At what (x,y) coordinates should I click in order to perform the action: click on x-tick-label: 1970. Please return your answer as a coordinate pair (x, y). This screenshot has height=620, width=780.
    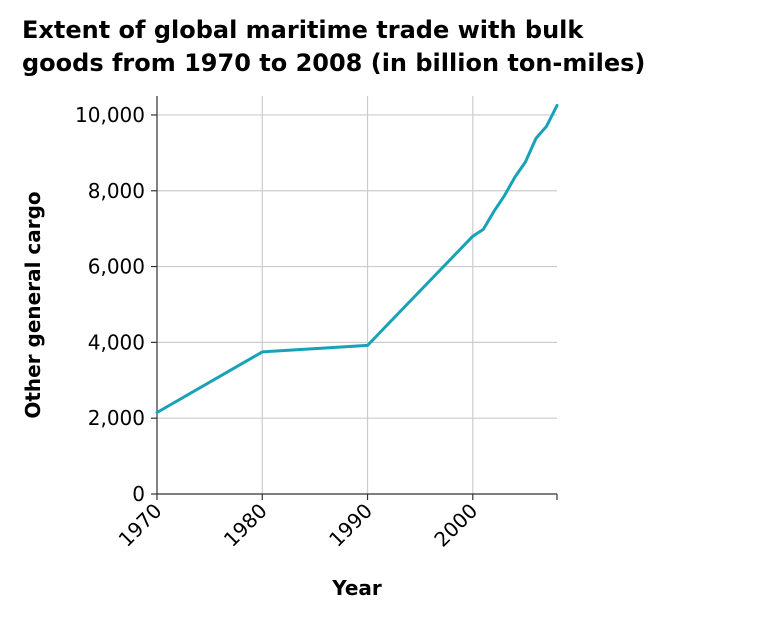
    Looking at the image, I should click on (140, 525).